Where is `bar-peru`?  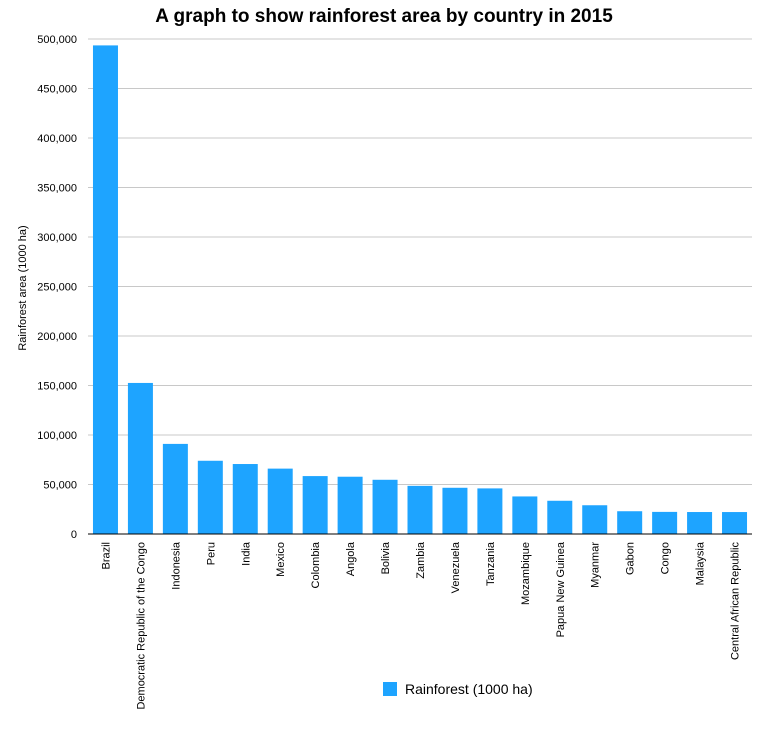
bar-peru is located at coordinates (210, 497).